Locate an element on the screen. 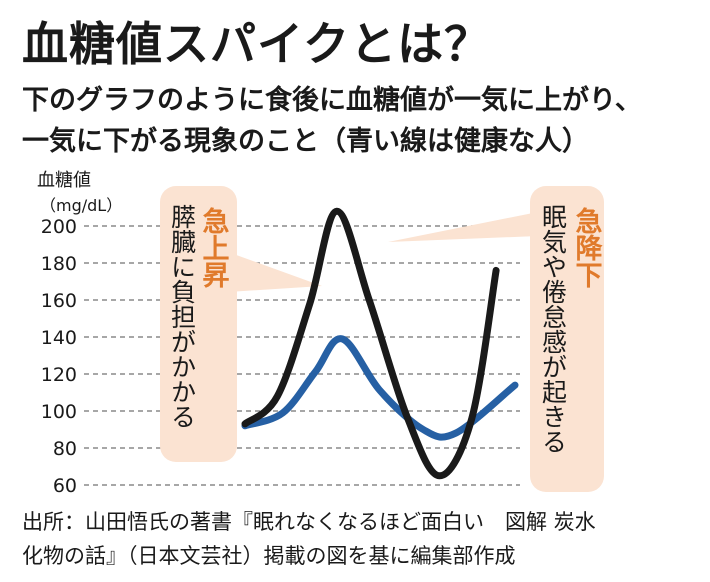 Image resolution: width=710 pixels, height=582 pixels. callout-fall-box is located at coordinates (567, 339).